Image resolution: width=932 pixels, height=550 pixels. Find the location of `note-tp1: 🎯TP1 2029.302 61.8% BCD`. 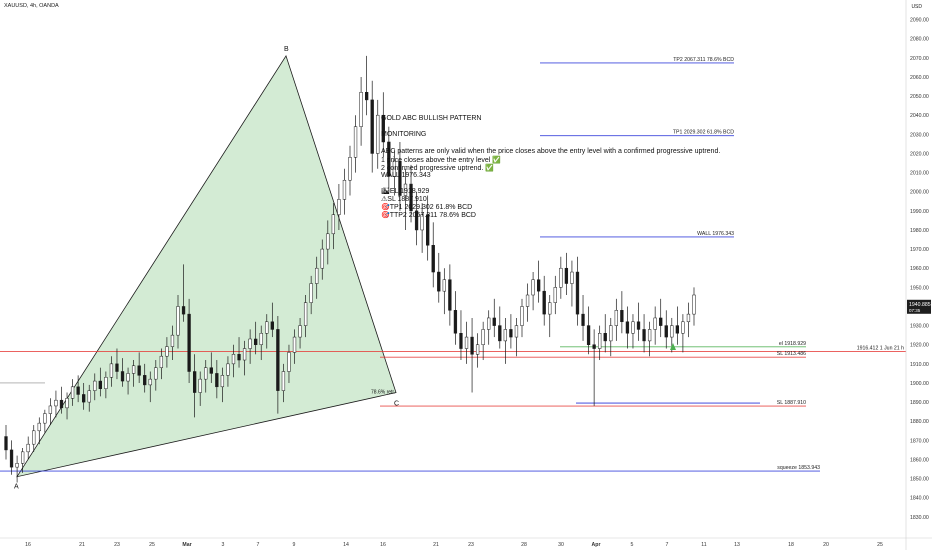

note-tp1: 🎯TP1 2029.302 61.8% BCD is located at coordinates (427, 207).